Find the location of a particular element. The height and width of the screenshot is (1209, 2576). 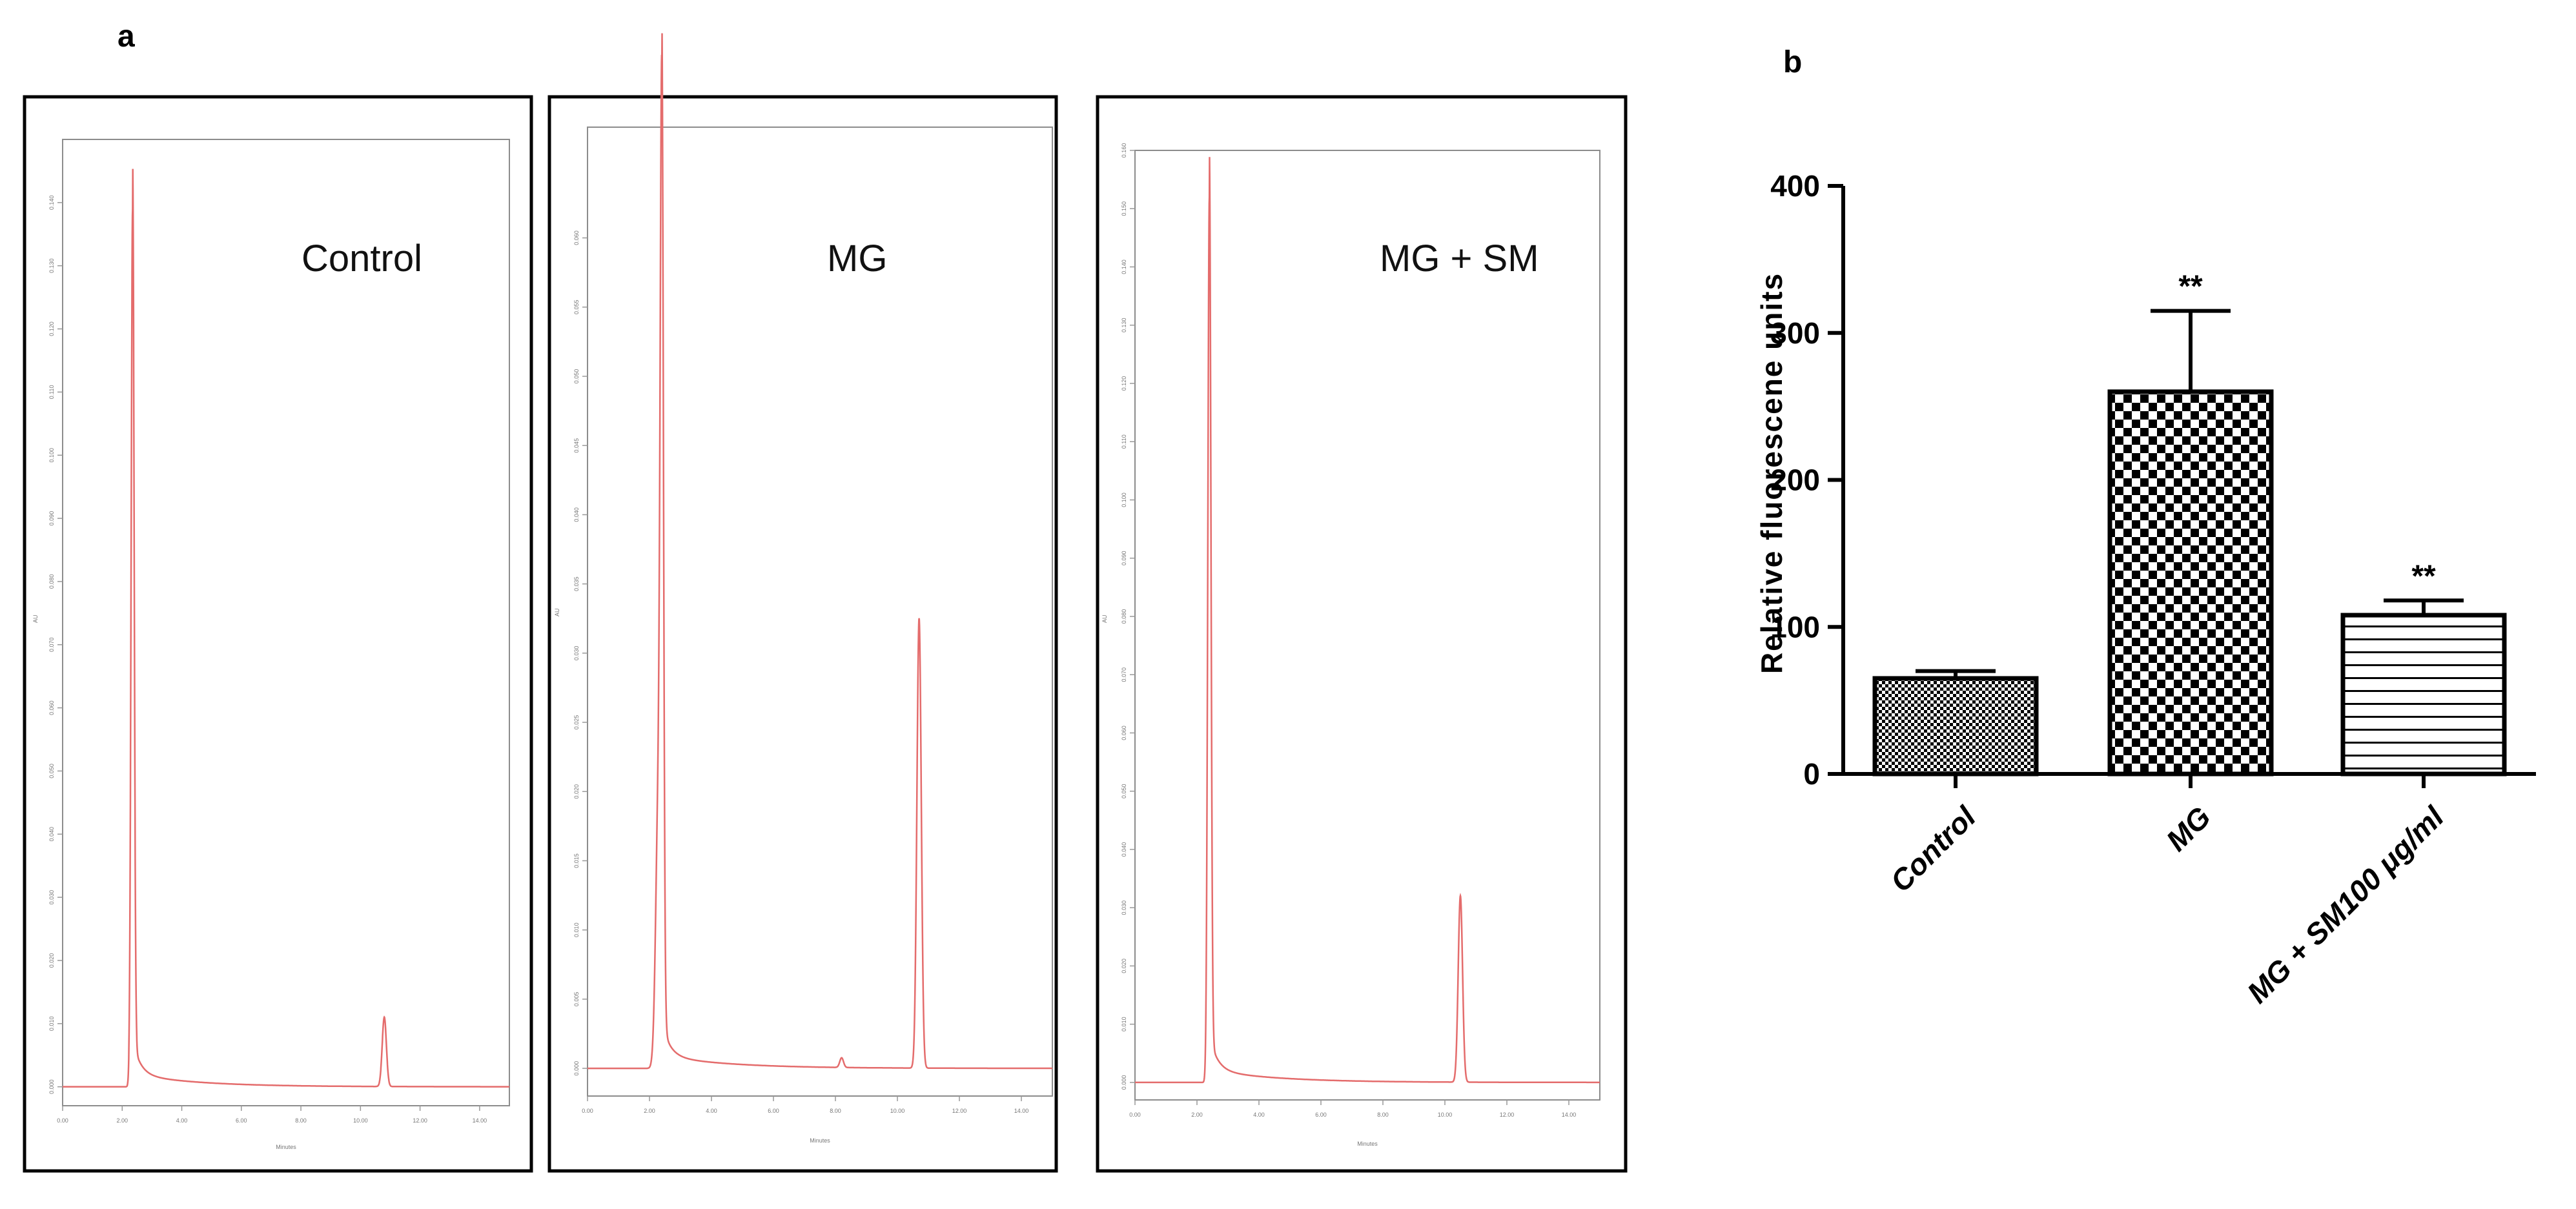

y-tick-label: 0.035 is located at coordinates (577, 583).